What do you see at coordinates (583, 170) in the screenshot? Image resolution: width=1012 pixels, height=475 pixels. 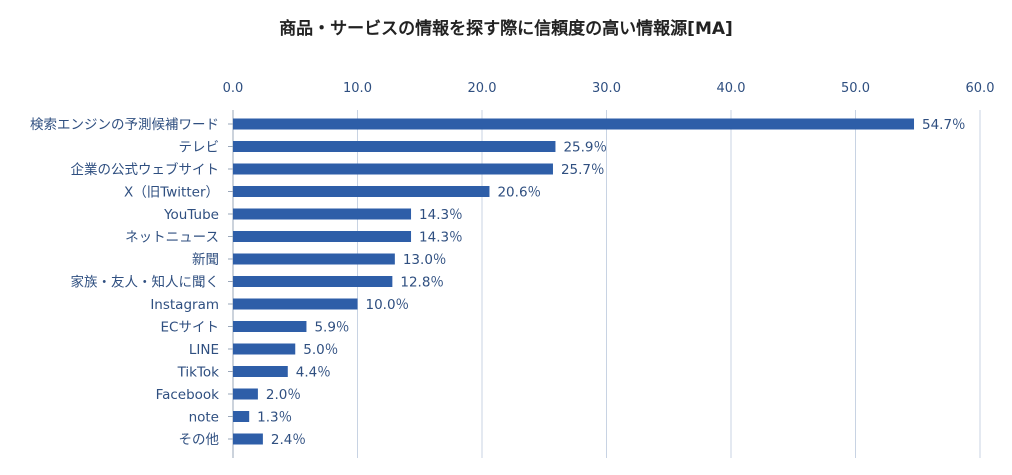 I see `value-label: 25.7％` at bounding box center [583, 170].